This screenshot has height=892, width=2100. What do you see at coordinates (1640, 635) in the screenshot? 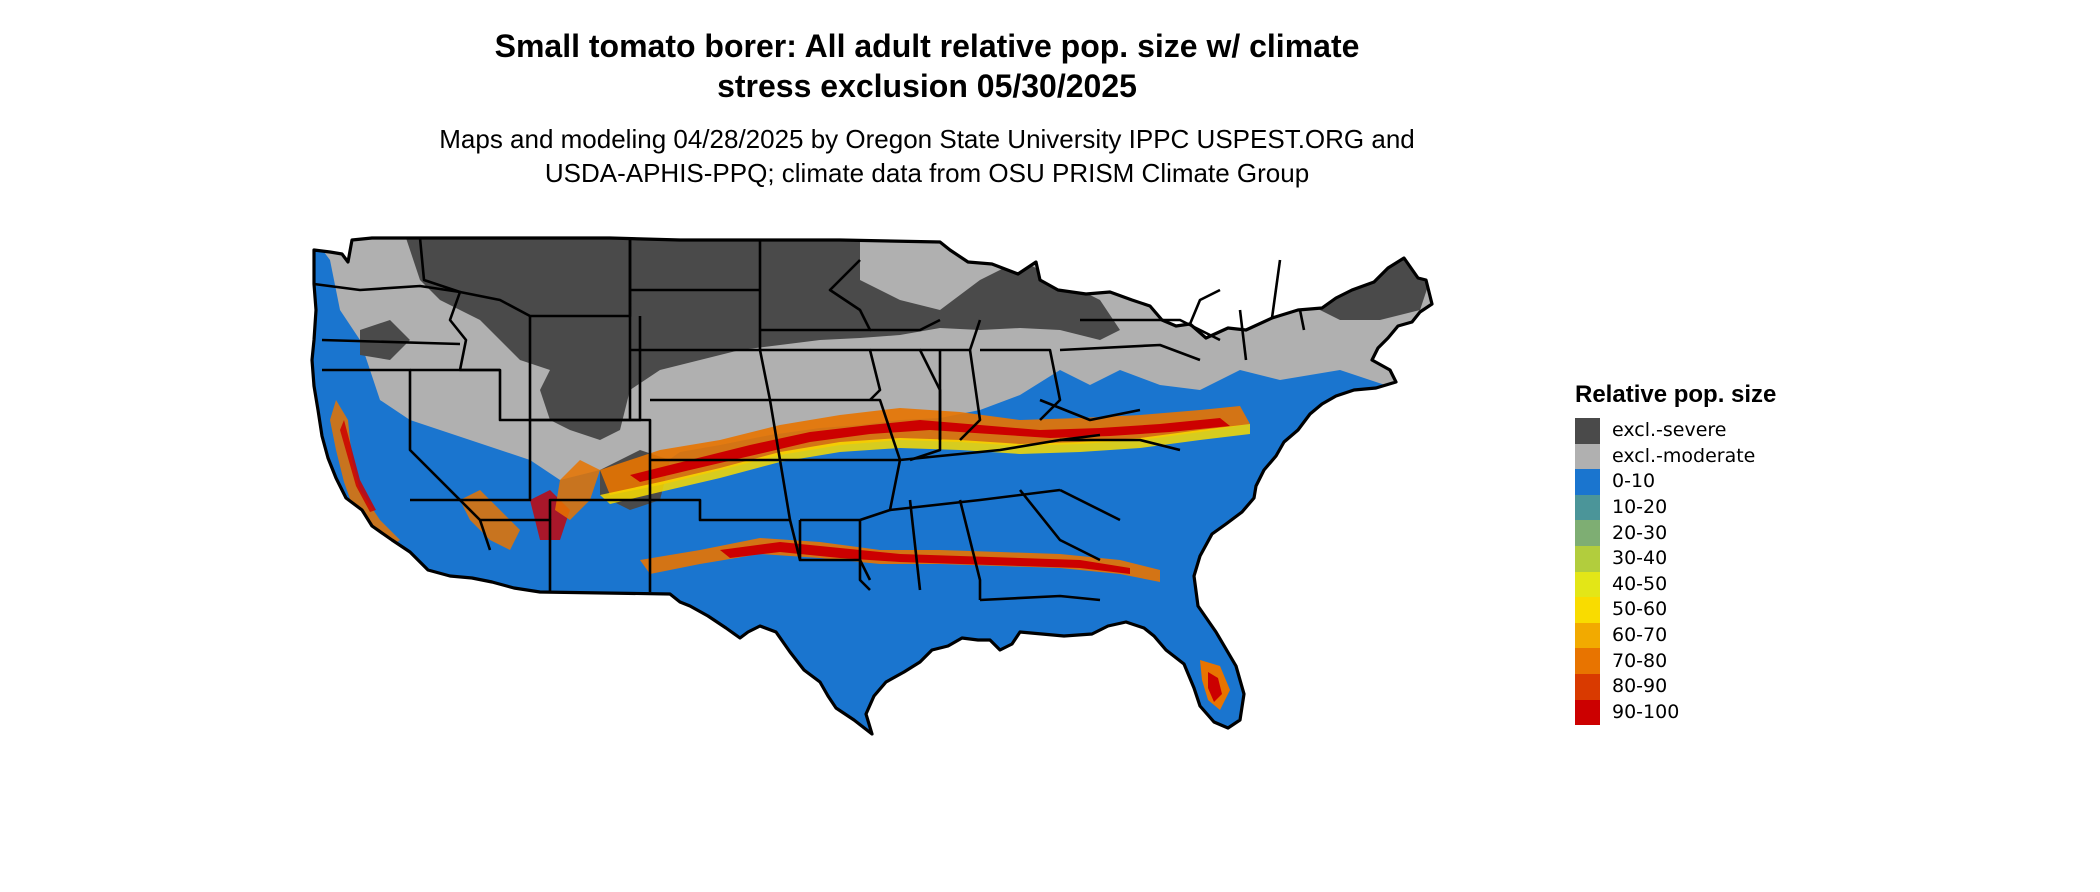
I see `legend-label: 60-70` at bounding box center [1640, 635].